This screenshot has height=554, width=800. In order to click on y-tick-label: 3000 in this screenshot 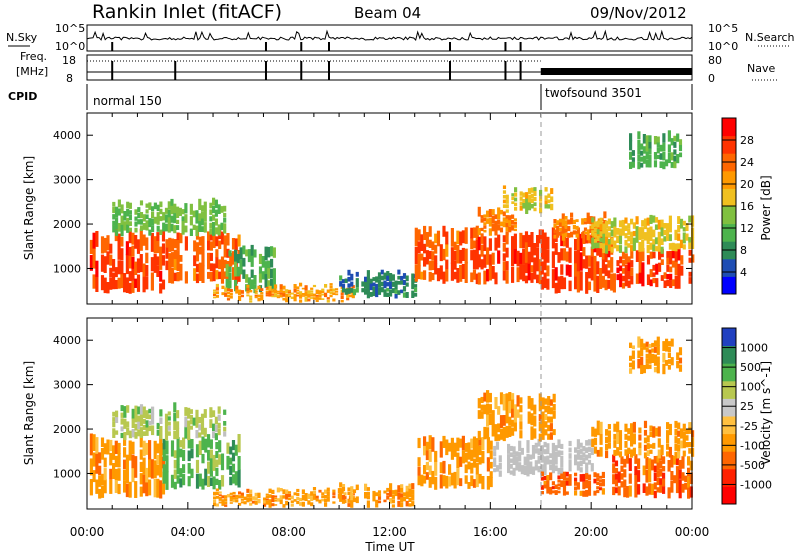, I will do `click(67, 385)`.